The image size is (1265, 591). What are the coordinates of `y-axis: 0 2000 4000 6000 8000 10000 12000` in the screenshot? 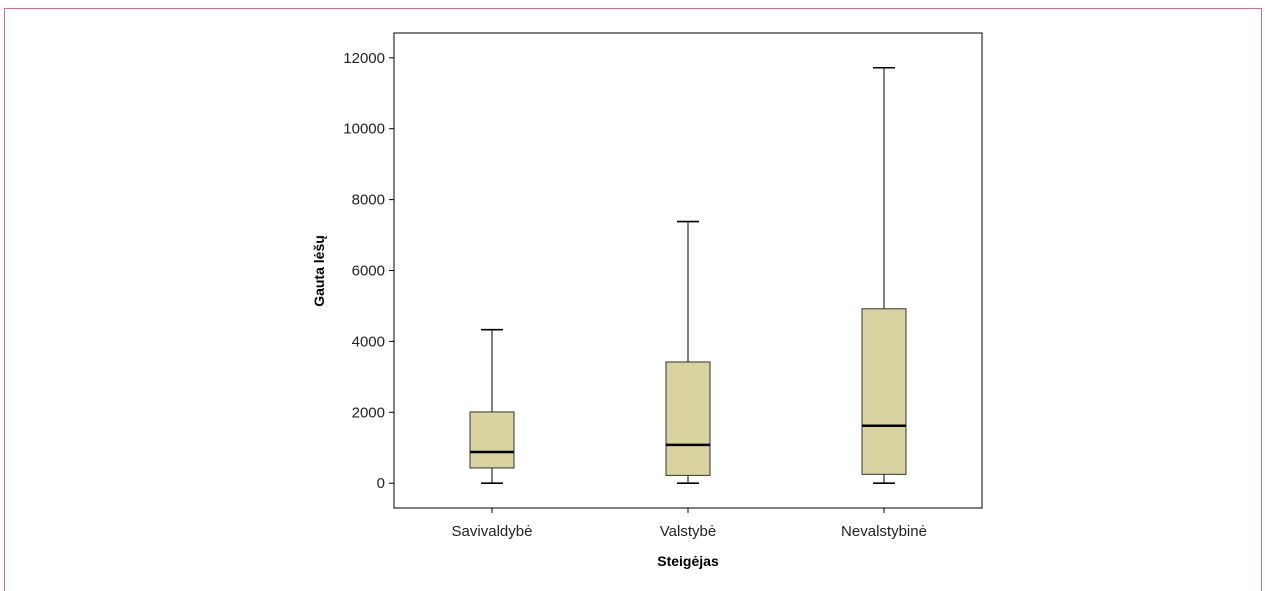 It's located at (368, 271).